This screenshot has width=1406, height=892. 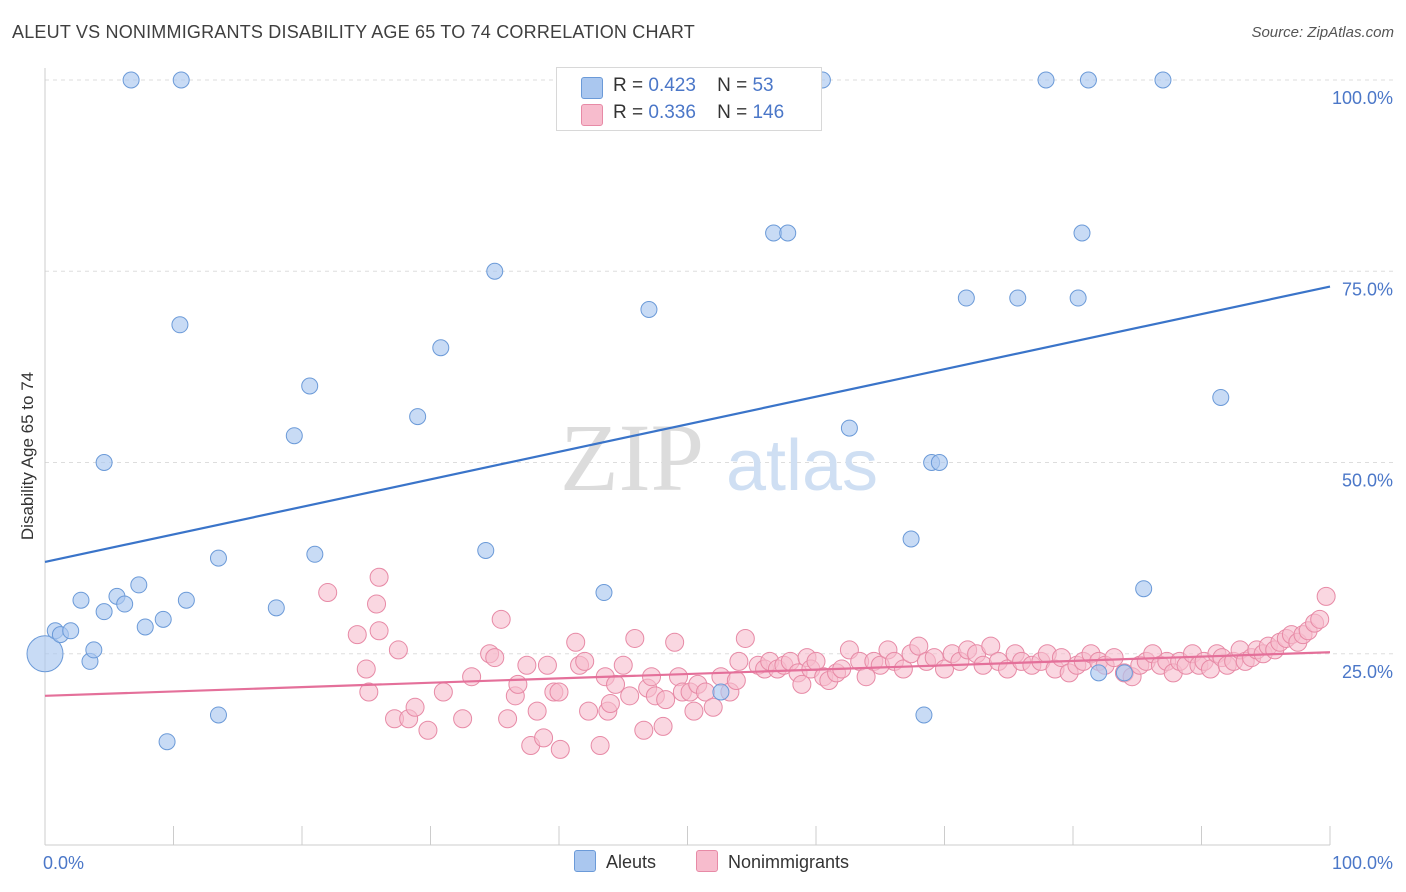 I want to click on y-tick-label: 100.0%, so click(x=1362, y=98).